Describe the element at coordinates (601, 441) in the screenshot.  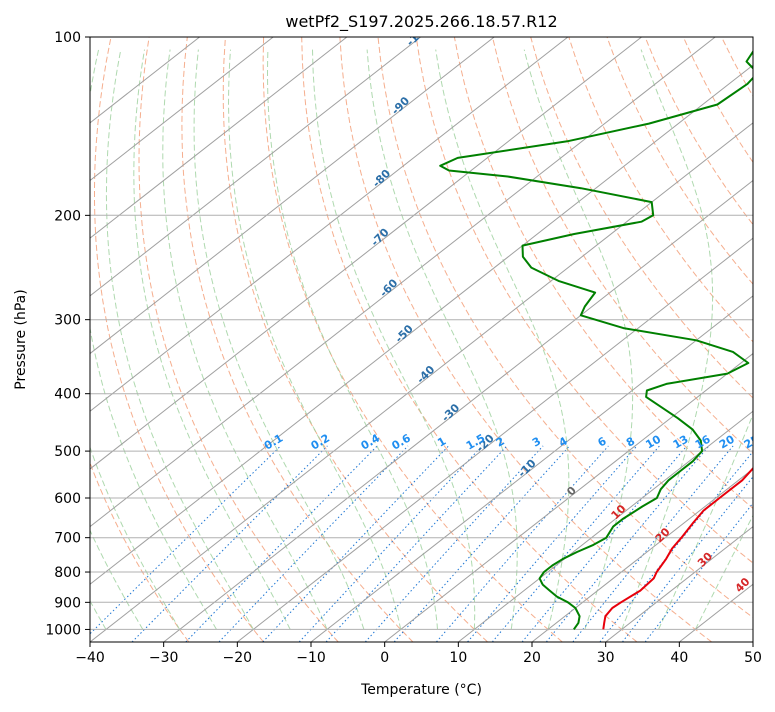
I see `mixing-ratio-label: 6` at that location.